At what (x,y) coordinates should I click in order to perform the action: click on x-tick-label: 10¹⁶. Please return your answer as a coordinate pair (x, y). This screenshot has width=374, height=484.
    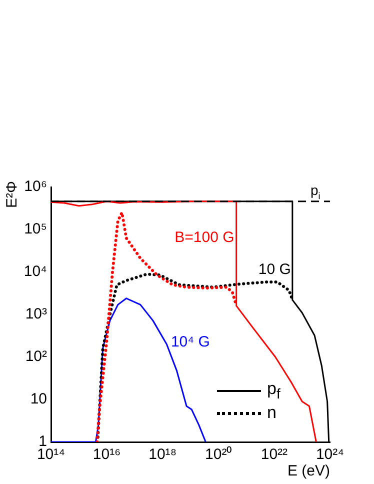
    Looking at the image, I should click on (106, 455).